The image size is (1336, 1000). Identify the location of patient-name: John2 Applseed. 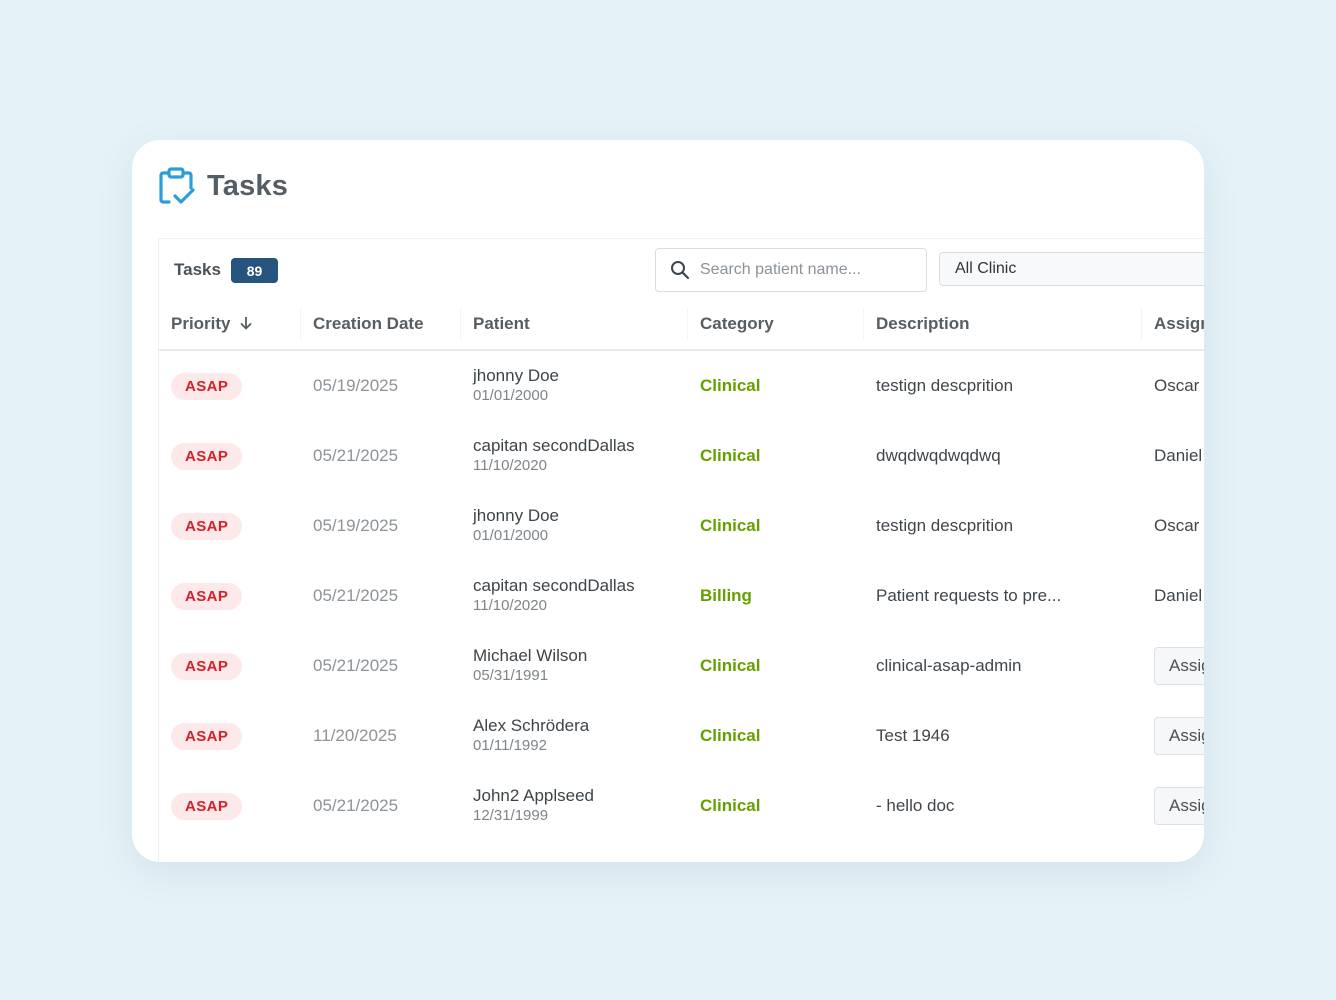
(533, 795).